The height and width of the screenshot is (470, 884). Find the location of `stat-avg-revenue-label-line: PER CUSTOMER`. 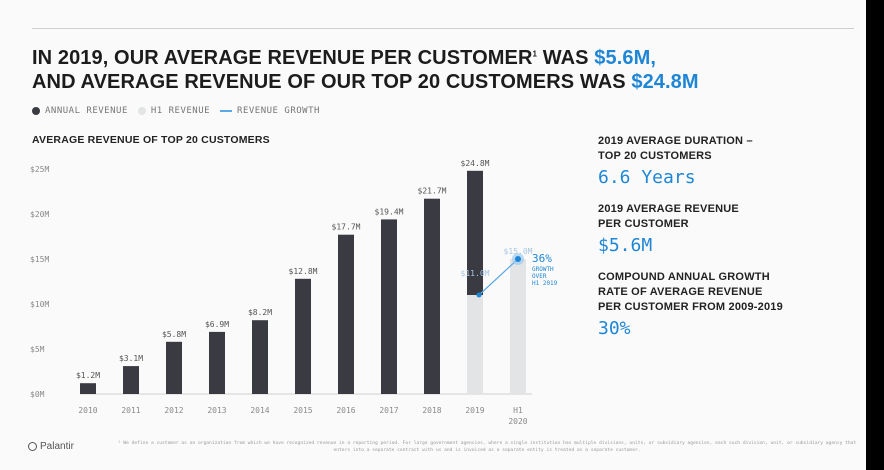

stat-avg-revenue-label-line: PER CUSTOMER is located at coordinates (643, 224).